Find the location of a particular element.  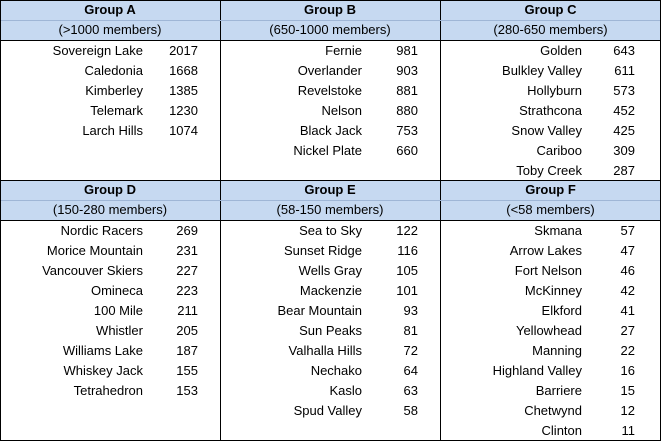

club-members: 660 is located at coordinates (407, 150).